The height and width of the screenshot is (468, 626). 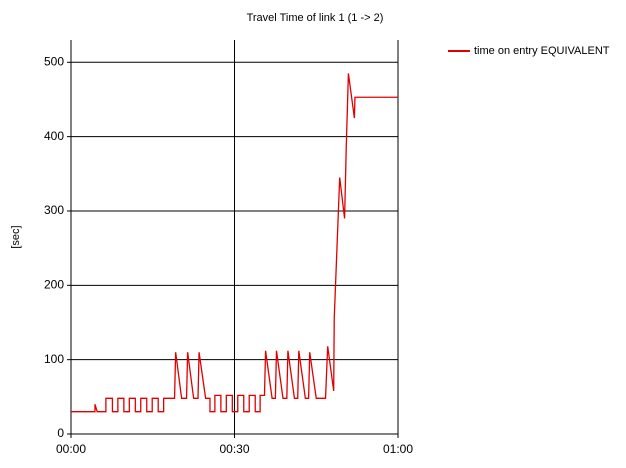 What do you see at coordinates (398, 449) in the screenshot?
I see `x-tick-label: 01:00` at bounding box center [398, 449].